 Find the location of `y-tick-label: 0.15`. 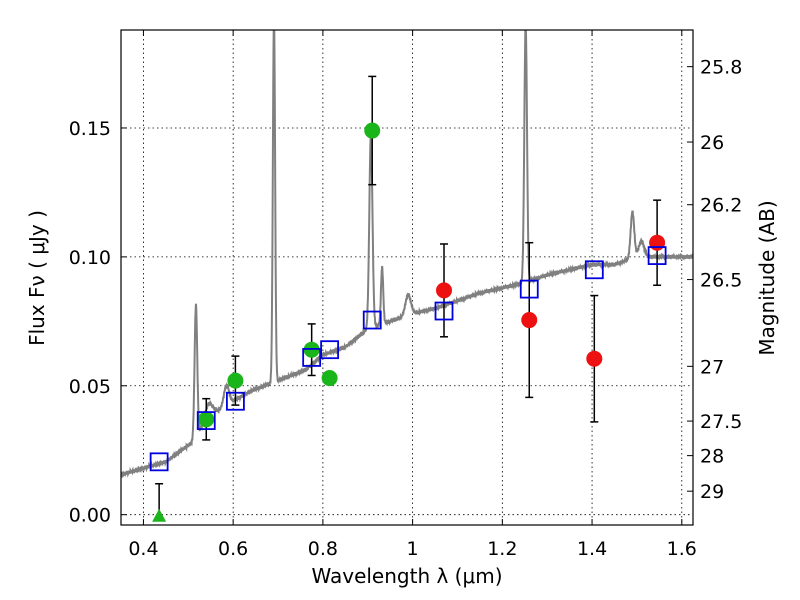

y-tick-label: 0.15 is located at coordinates (90, 129).